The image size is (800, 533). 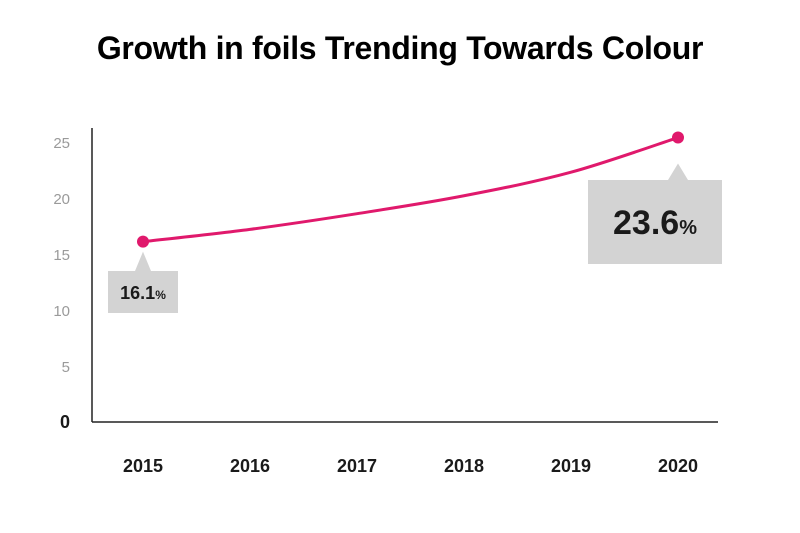 What do you see at coordinates (250, 466) in the screenshot?
I see `x-tick-label: 2016` at bounding box center [250, 466].